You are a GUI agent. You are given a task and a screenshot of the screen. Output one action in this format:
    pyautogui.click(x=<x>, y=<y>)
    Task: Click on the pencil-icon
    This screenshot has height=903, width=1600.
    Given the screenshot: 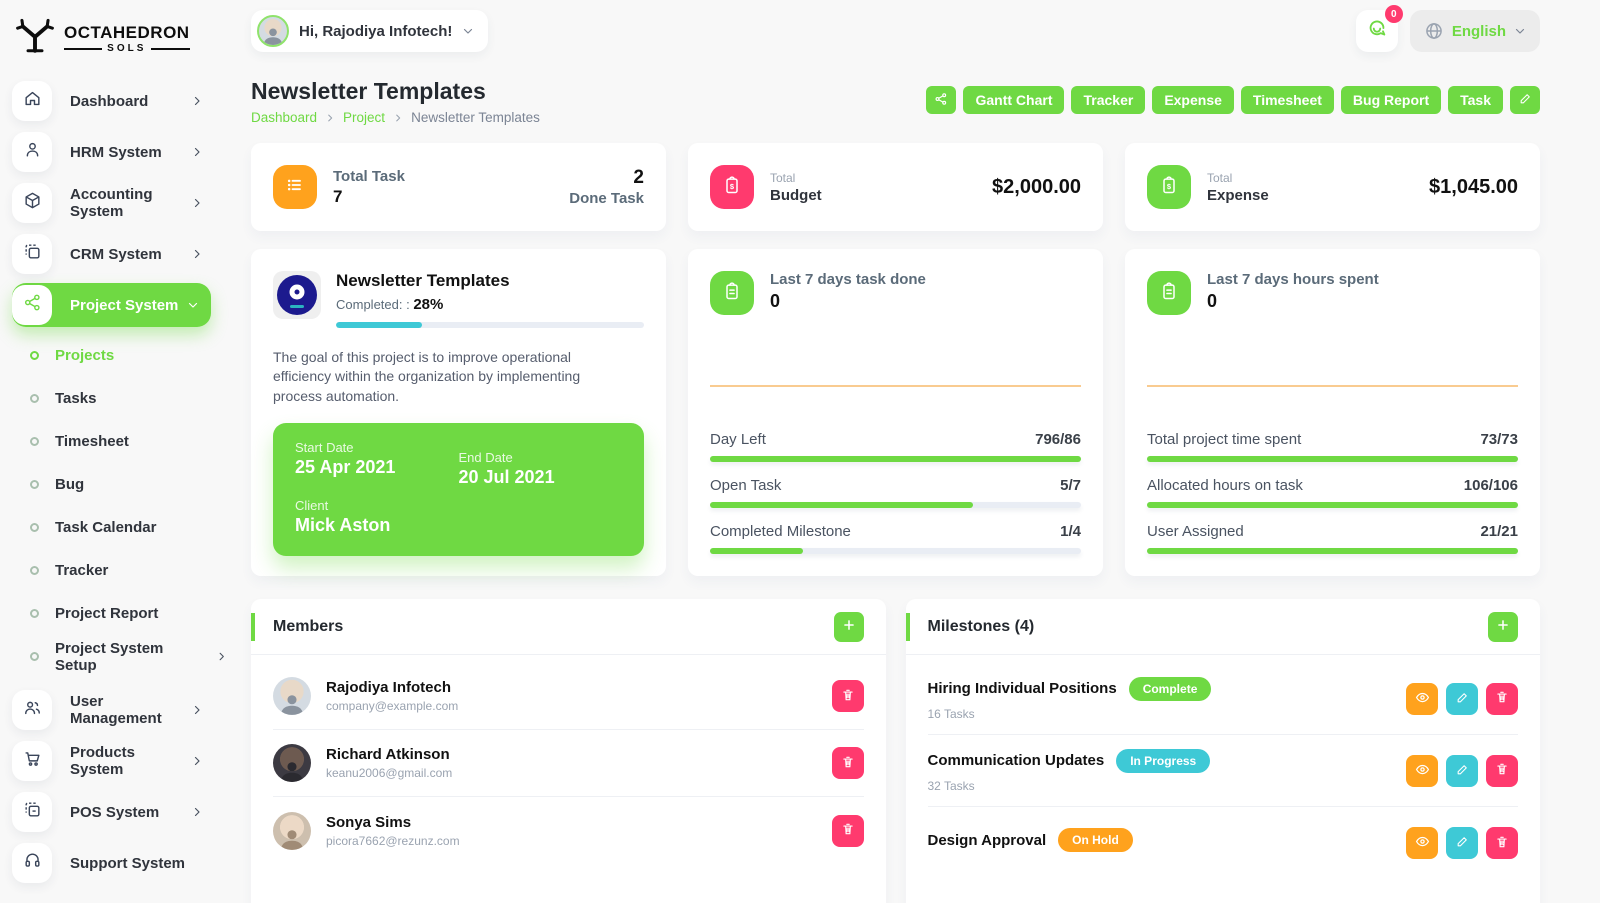 What is the action you would take?
    pyautogui.click(x=1525, y=100)
    